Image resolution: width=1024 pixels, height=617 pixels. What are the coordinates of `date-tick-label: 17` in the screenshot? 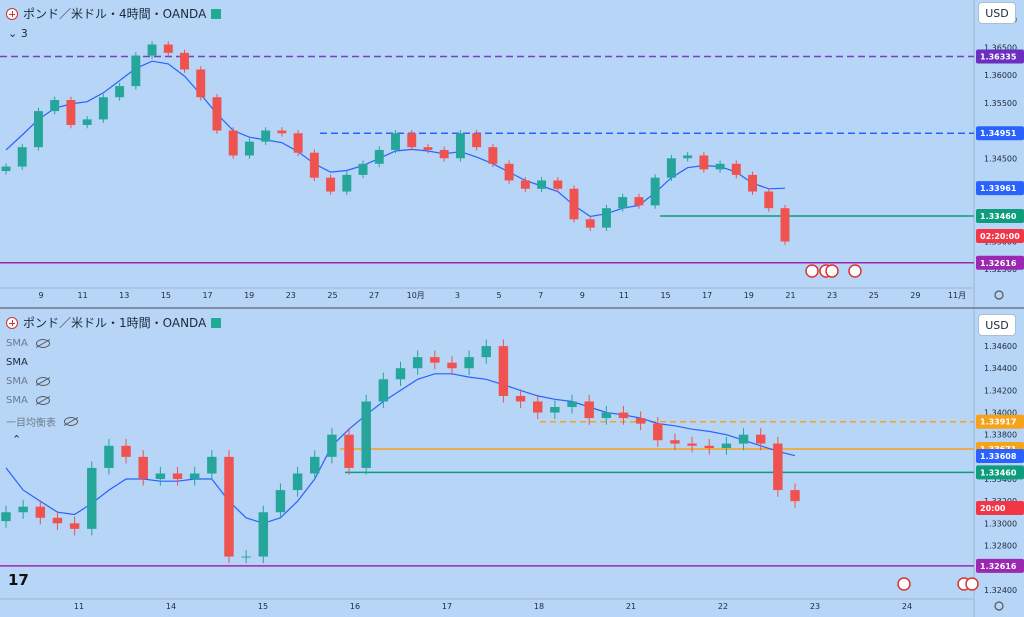 It's located at (207, 295).